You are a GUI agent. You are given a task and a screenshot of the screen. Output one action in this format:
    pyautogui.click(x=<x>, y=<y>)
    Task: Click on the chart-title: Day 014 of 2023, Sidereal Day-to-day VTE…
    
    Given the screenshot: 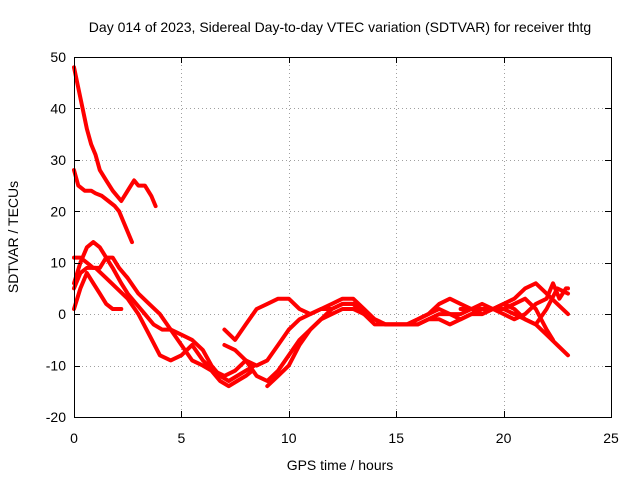 What is the action you would take?
    pyautogui.click(x=340, y=27)
    